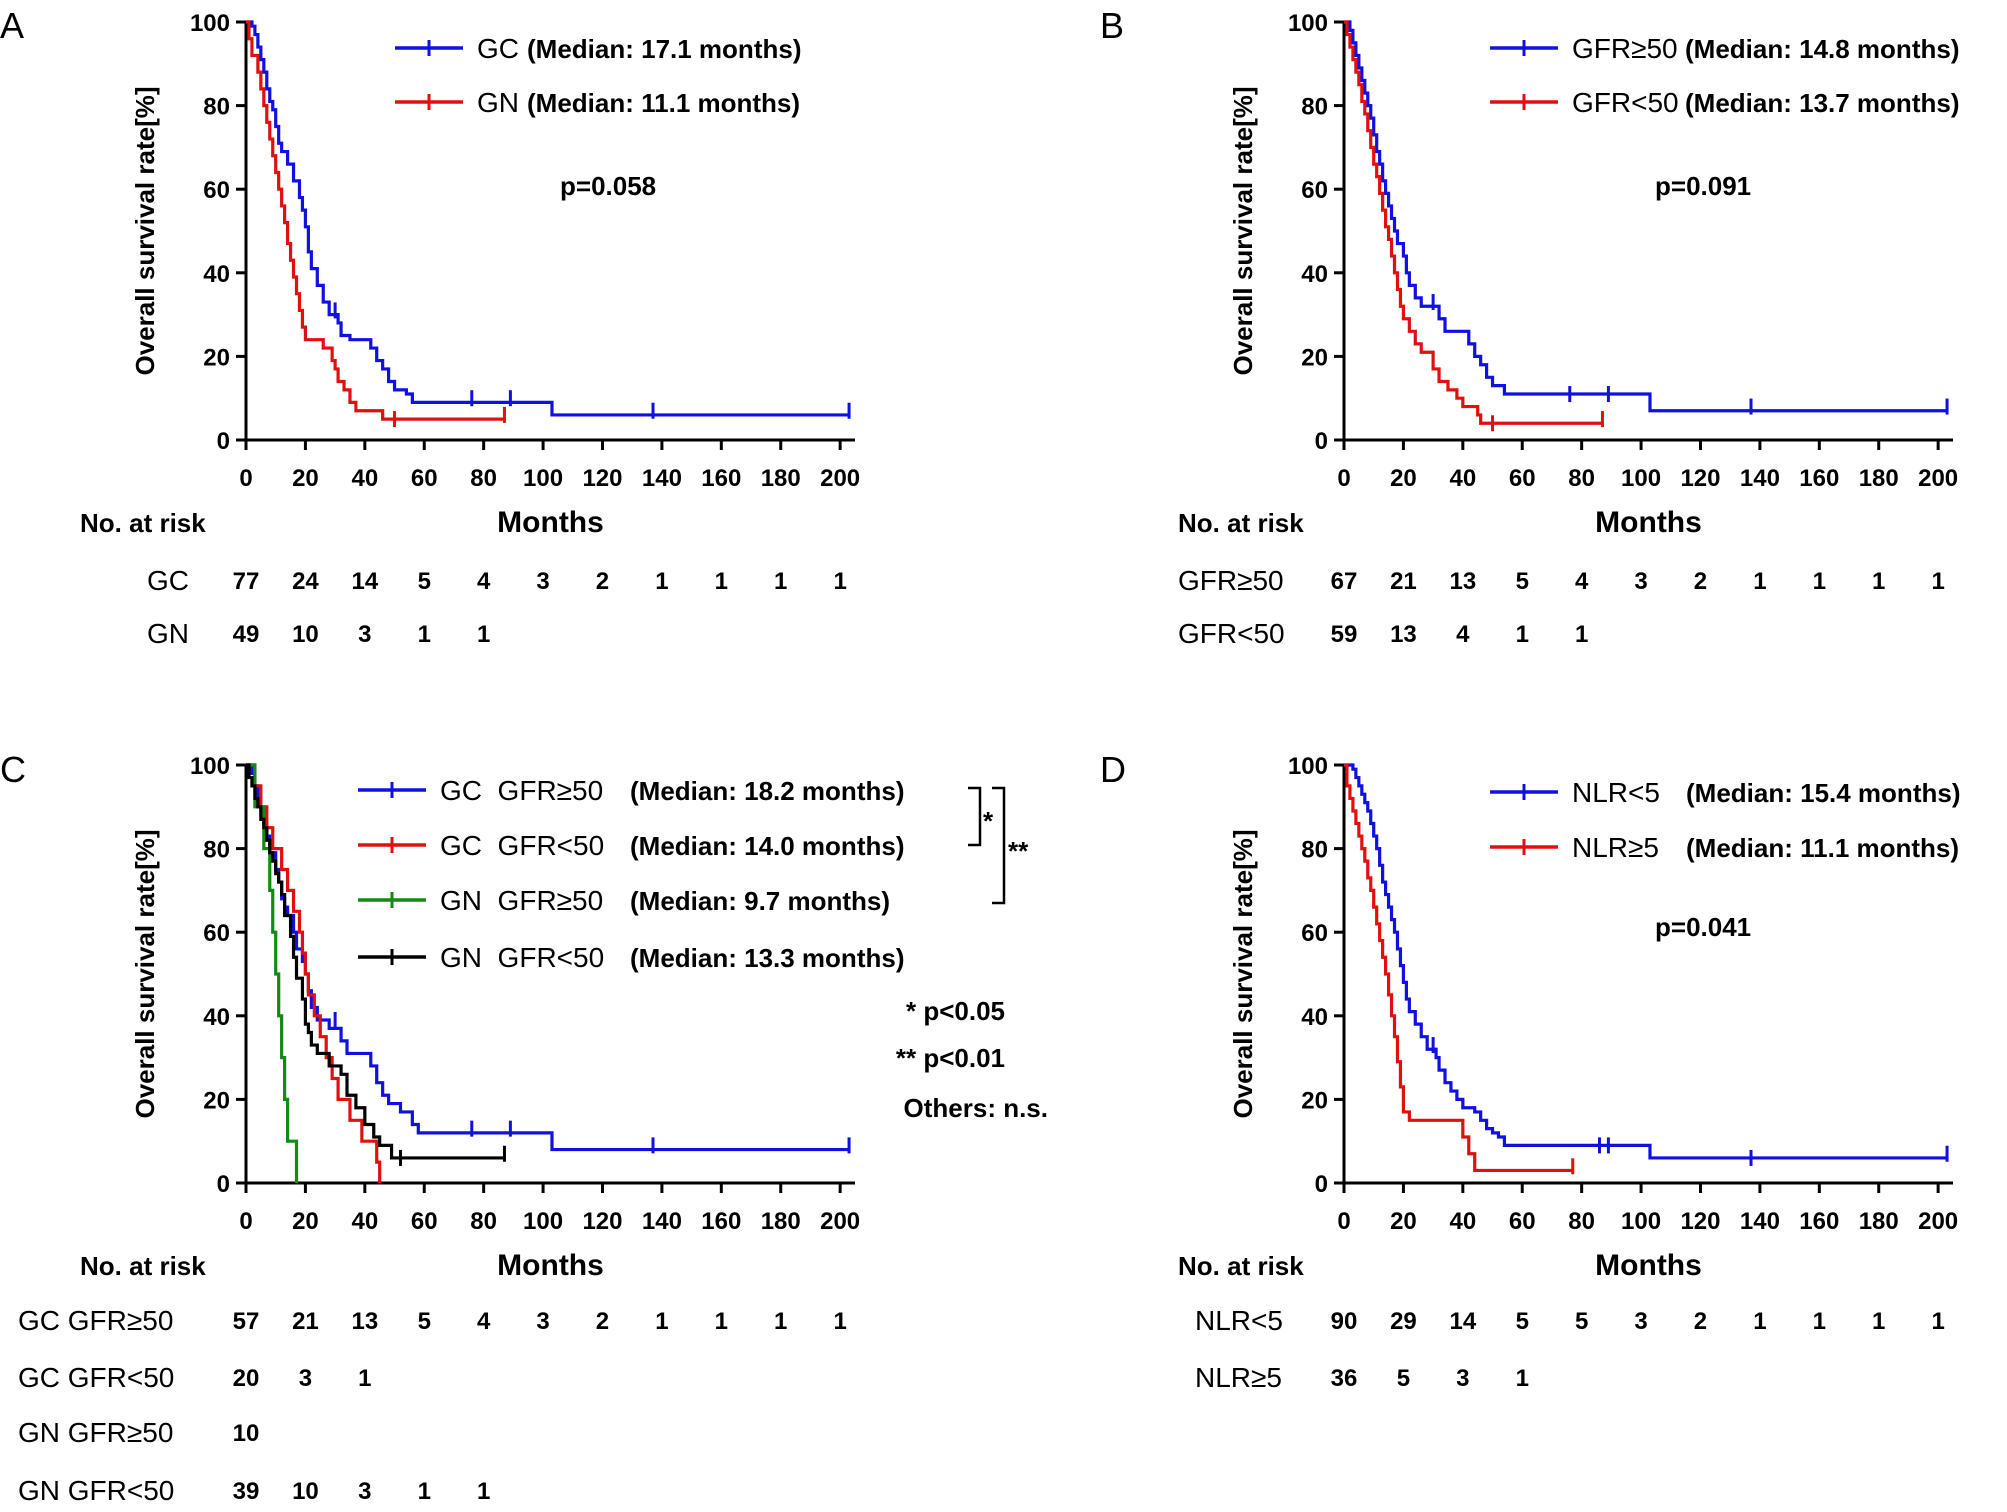  What do you see at coordinates (1823, 793) in the screenshot?
I see `legend-median: (Median: 15.4 months)` at bounding box center [1823, 793].